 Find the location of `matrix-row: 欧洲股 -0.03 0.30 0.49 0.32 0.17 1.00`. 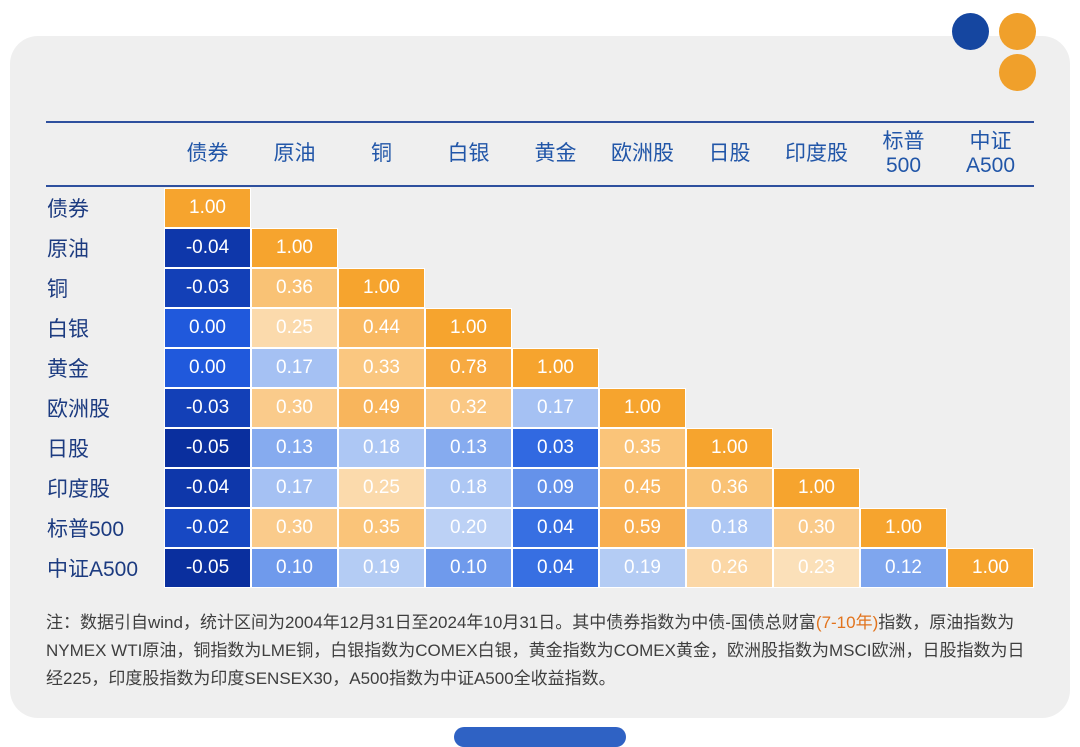

matrix-row: 欧洲股 -0.03 0.30 0.49 0.32 0.17 1.00 is located at coordinates (540, 408).